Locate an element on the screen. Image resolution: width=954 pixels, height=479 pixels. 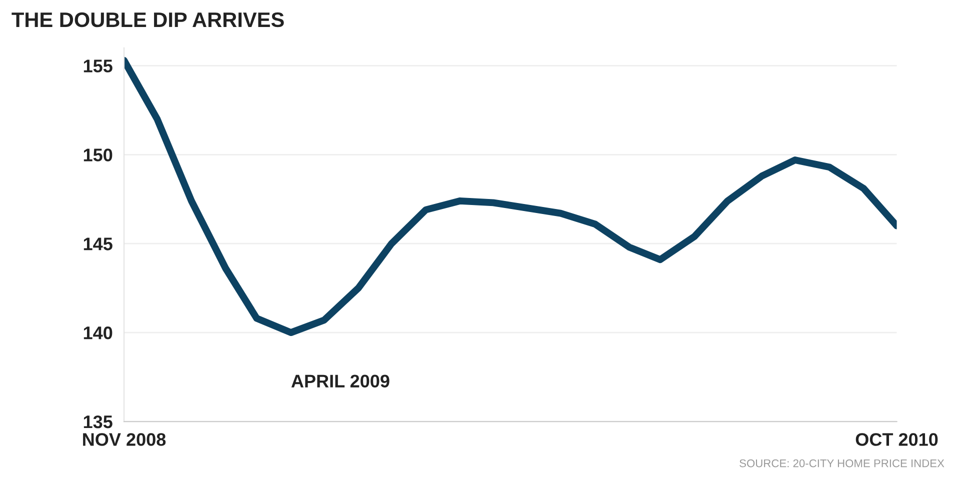
y-tick-label: 140 is located at coordinates (98, 333).